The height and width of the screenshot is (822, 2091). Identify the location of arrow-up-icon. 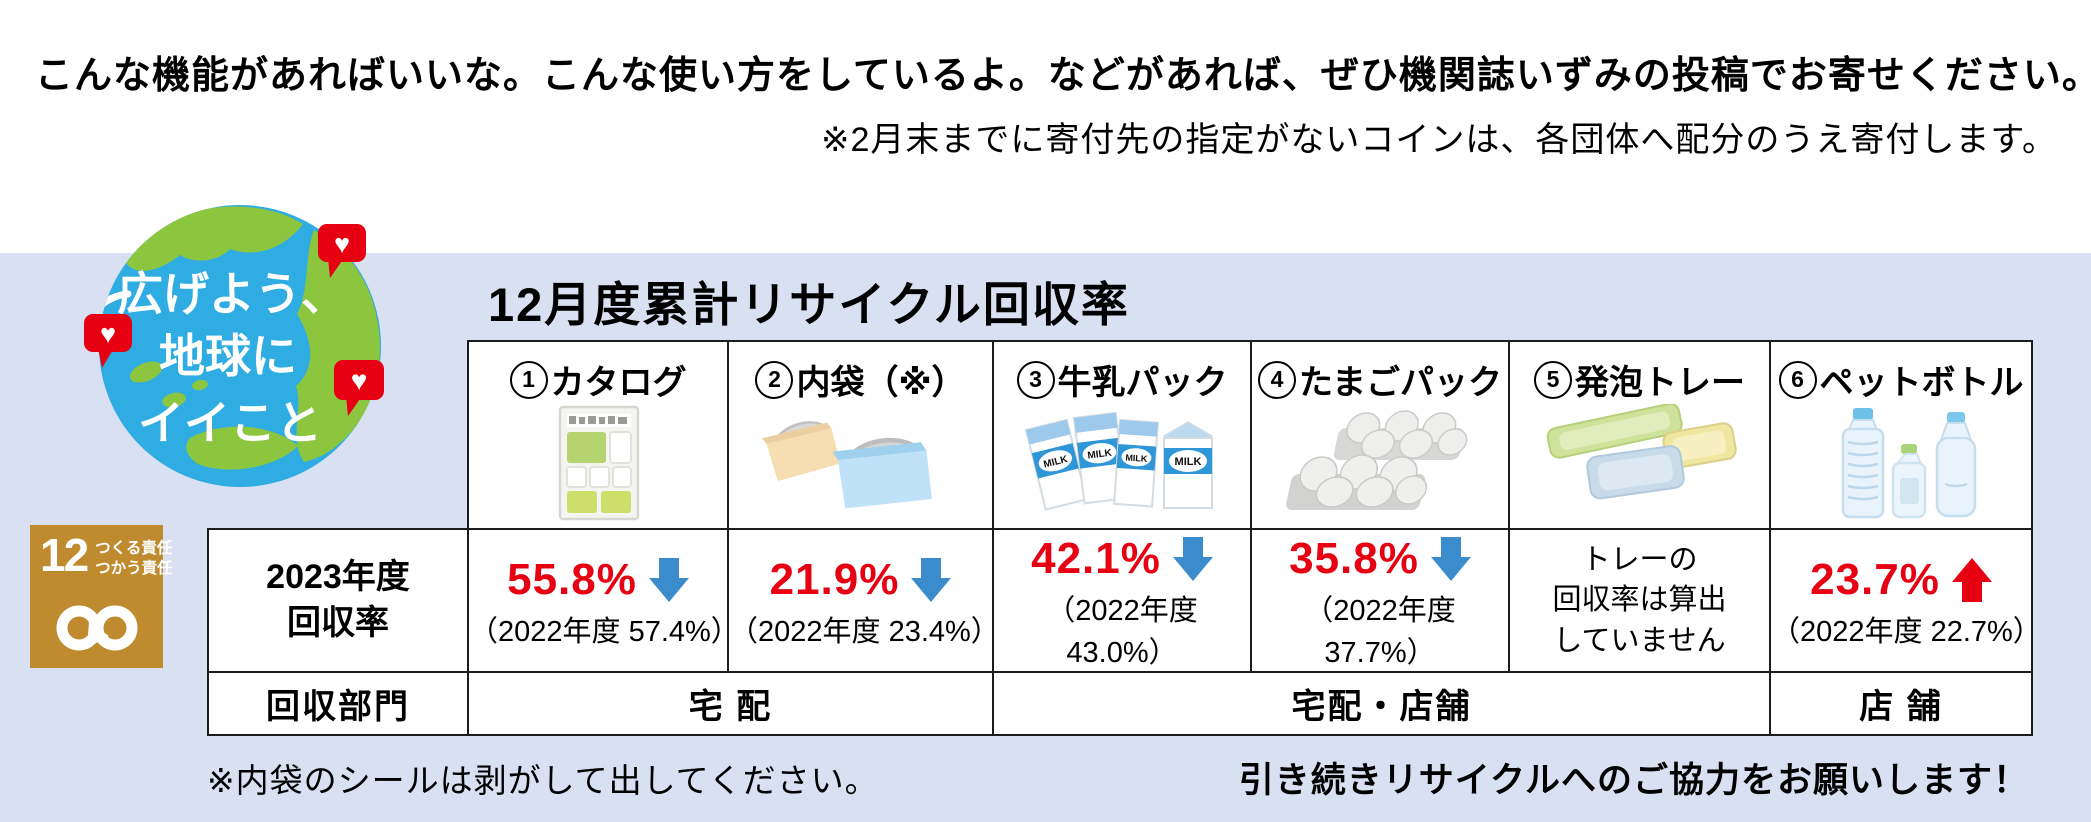
(1971, 580).